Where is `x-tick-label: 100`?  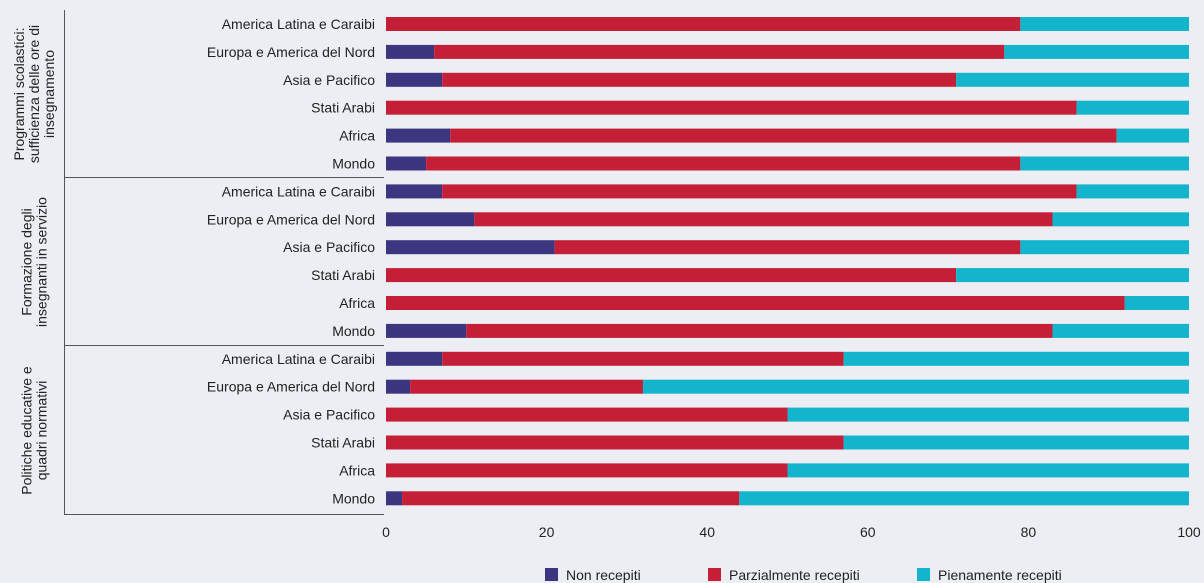 x-tick-label: 100 is located at coordinates (1189, 532).